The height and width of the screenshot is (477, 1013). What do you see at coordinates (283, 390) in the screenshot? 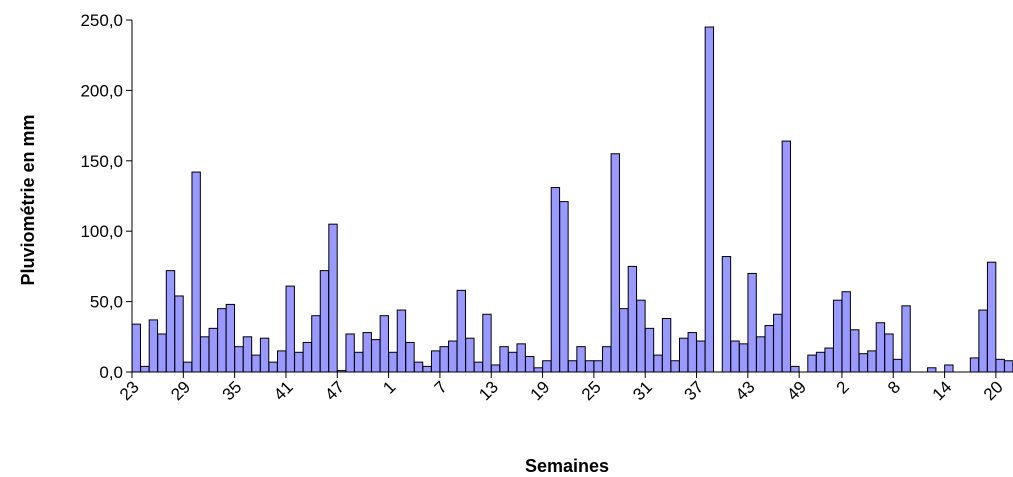
I see `x-tick-label: 41` at bounding box center [283, 390].